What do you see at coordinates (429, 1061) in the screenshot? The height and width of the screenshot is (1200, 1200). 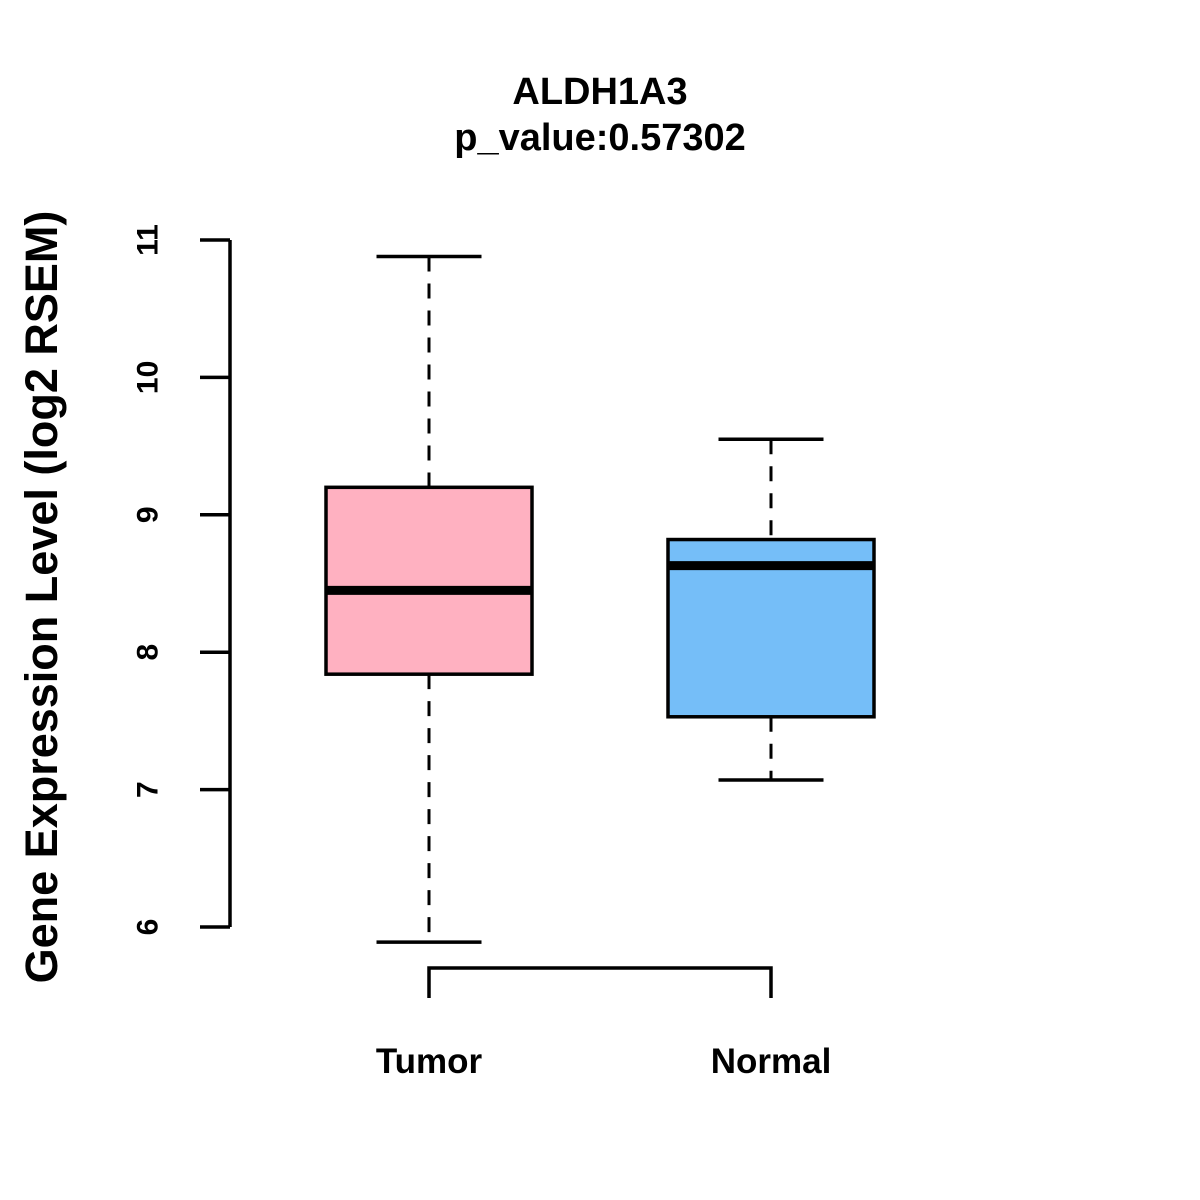 I see `group-label-tumor: Tumor` at bounding box center [429, 1061].